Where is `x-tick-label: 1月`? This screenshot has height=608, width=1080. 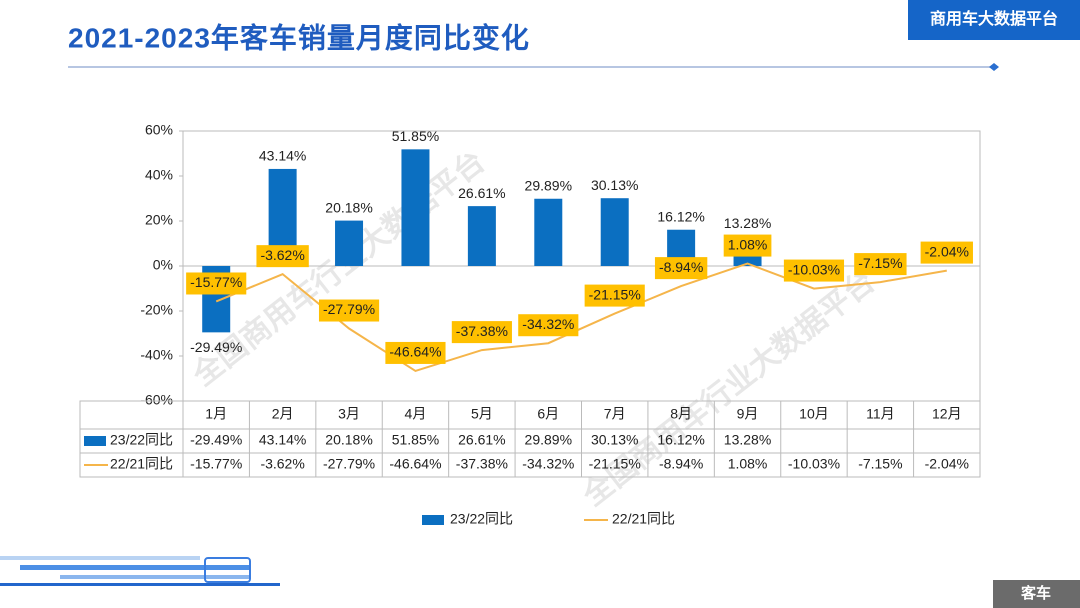 x-tick-label: 1月 is located at coordinates (216, 414).